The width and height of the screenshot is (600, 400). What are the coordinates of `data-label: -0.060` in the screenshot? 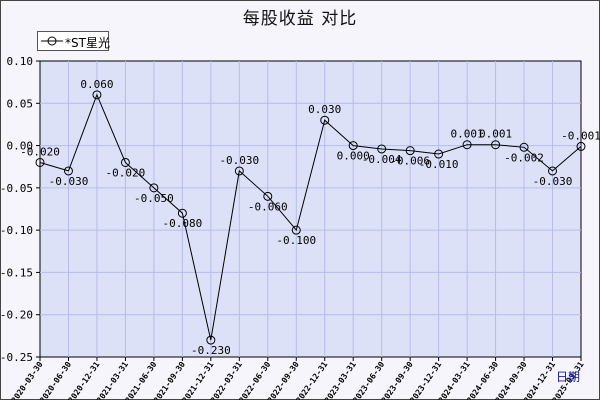 It's located at (268, 206).